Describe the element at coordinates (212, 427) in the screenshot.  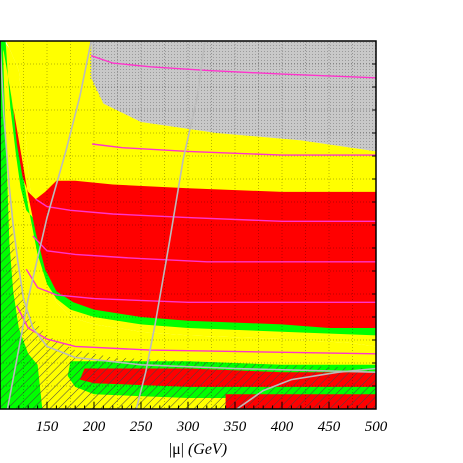
I see `tick-labels-layer: 150 200 250 300 350 400 450 500` at that location.